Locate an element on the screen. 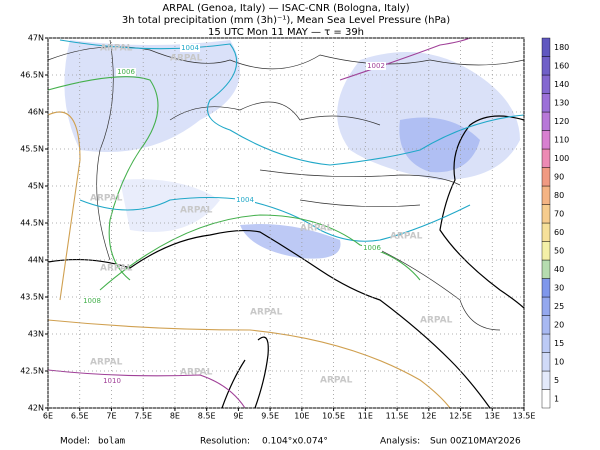  footer-label: Resolution: is located at coordinates (225, 442).